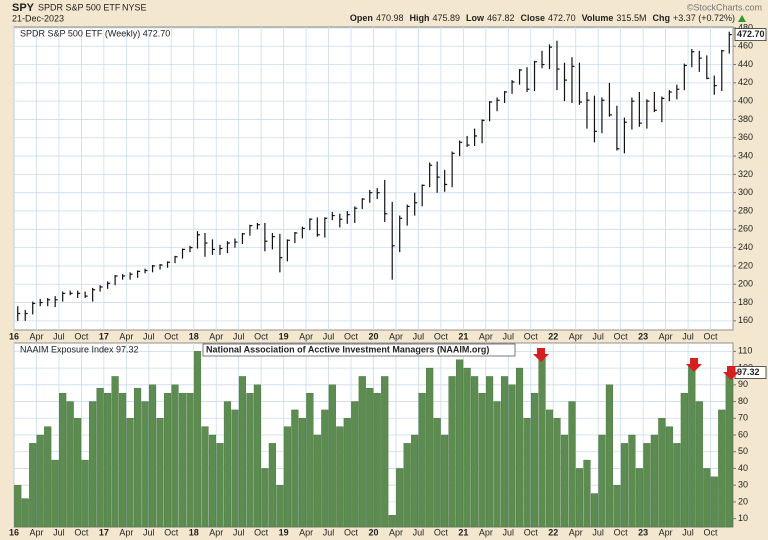 This screenshot has height=540, width=768. I want to click on quote-label: Low, so click(475, 18).